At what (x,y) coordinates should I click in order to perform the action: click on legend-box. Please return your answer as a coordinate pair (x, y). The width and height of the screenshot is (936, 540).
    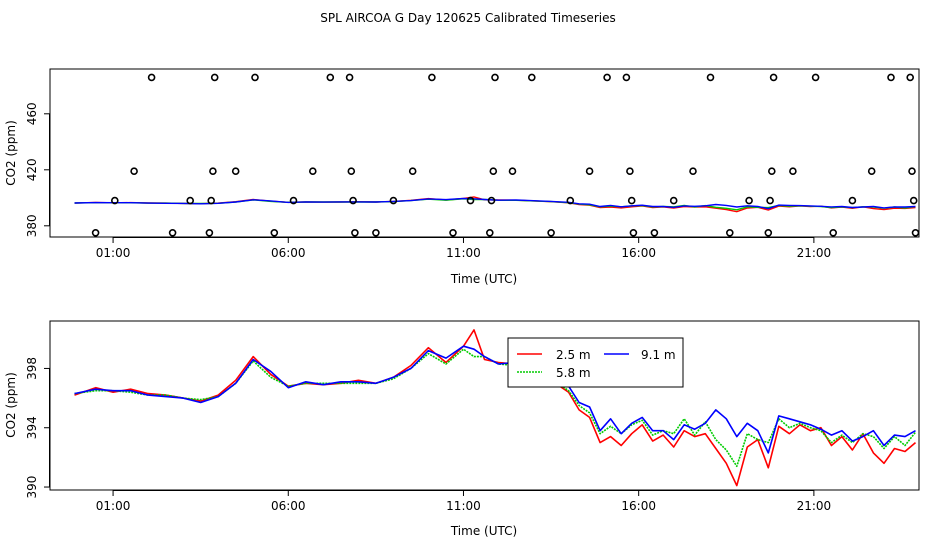
    Looking at the image, I should click on (595, 362).